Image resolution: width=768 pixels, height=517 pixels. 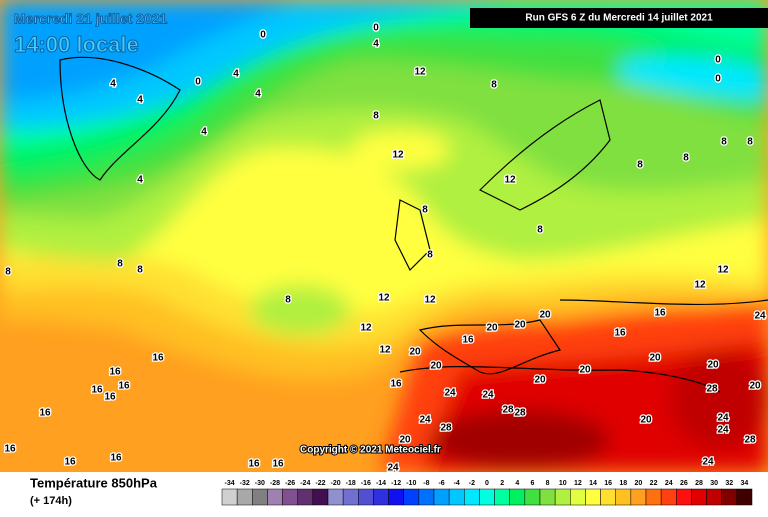 I want to click on scale-label: 18, so click(x=623, y=483).